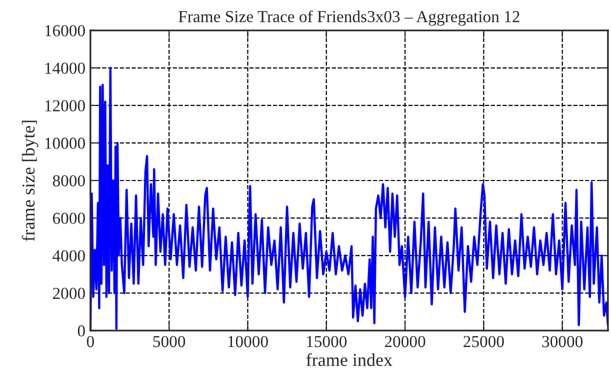 The width and height of the screenshot is (611, 380). I want to click on y-tick-label: 0, so click(81, 331).